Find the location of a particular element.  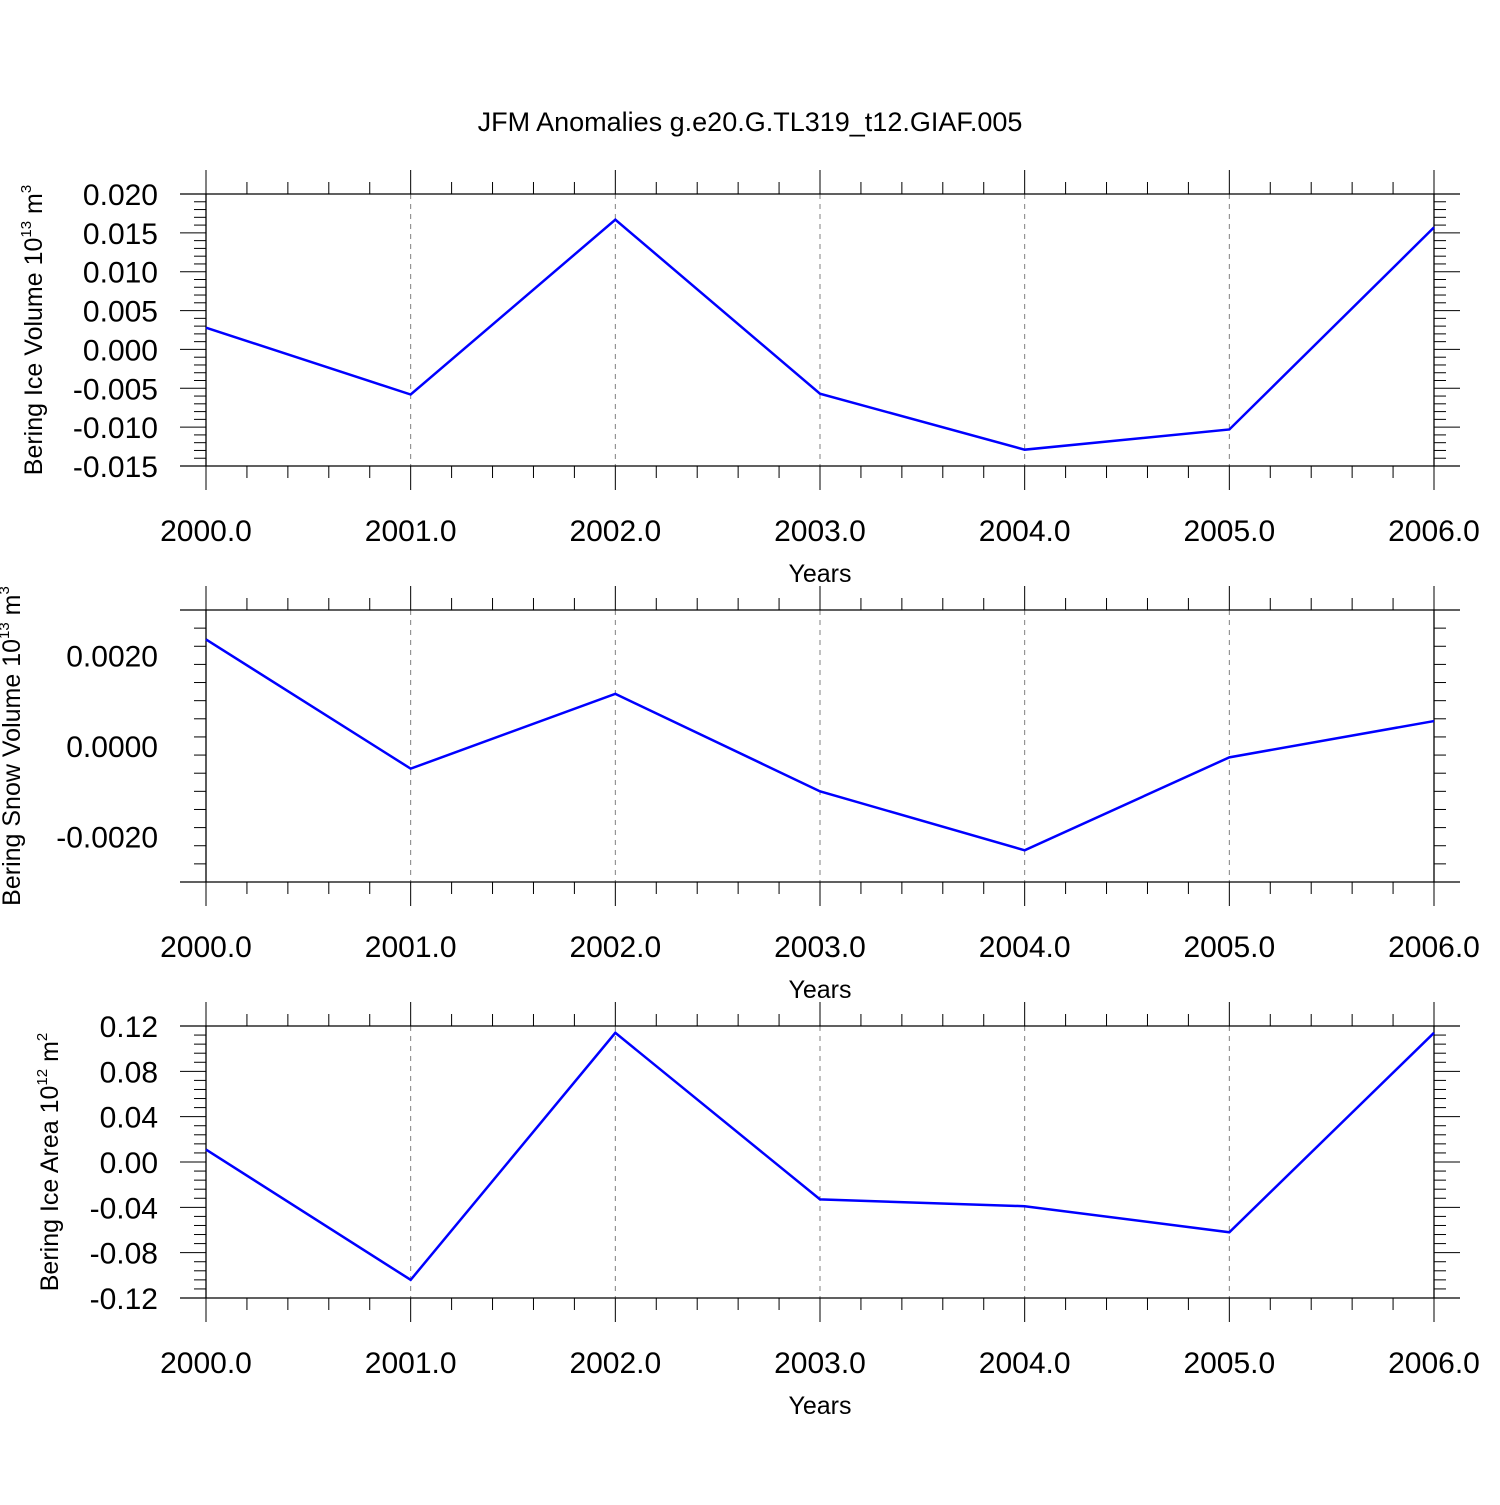

y-axis-title-exp: 12 is located at coordinates (42, 1077).